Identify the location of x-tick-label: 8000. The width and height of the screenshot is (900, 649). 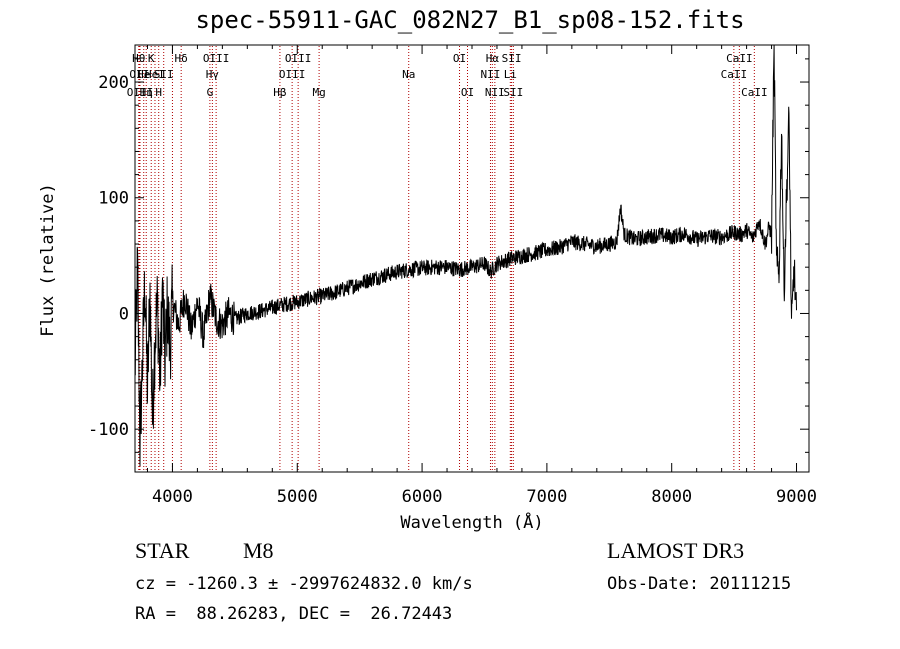
(671, 497).